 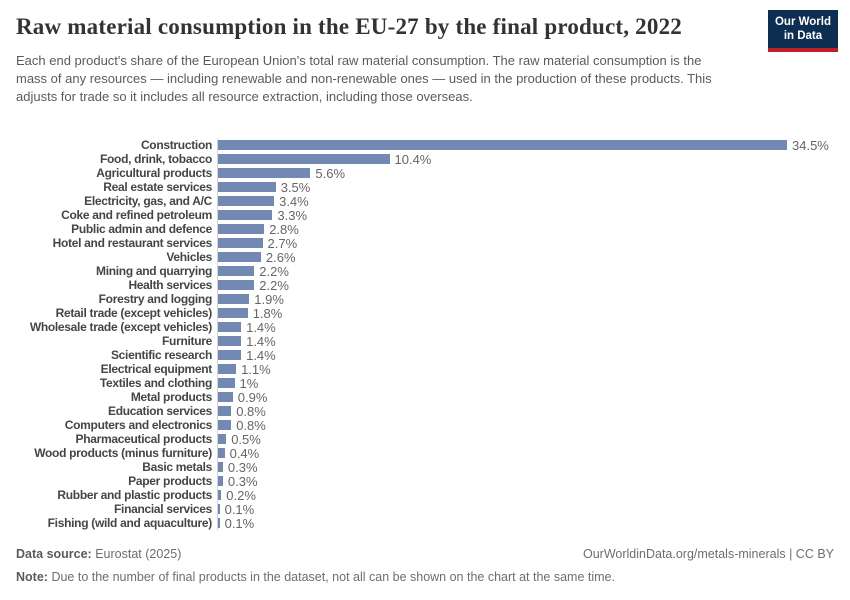 What do you see at coordinates (156, 369) in the screenshot?
I see `category-label: Electrical equipment` at bounding box center [156, 369].